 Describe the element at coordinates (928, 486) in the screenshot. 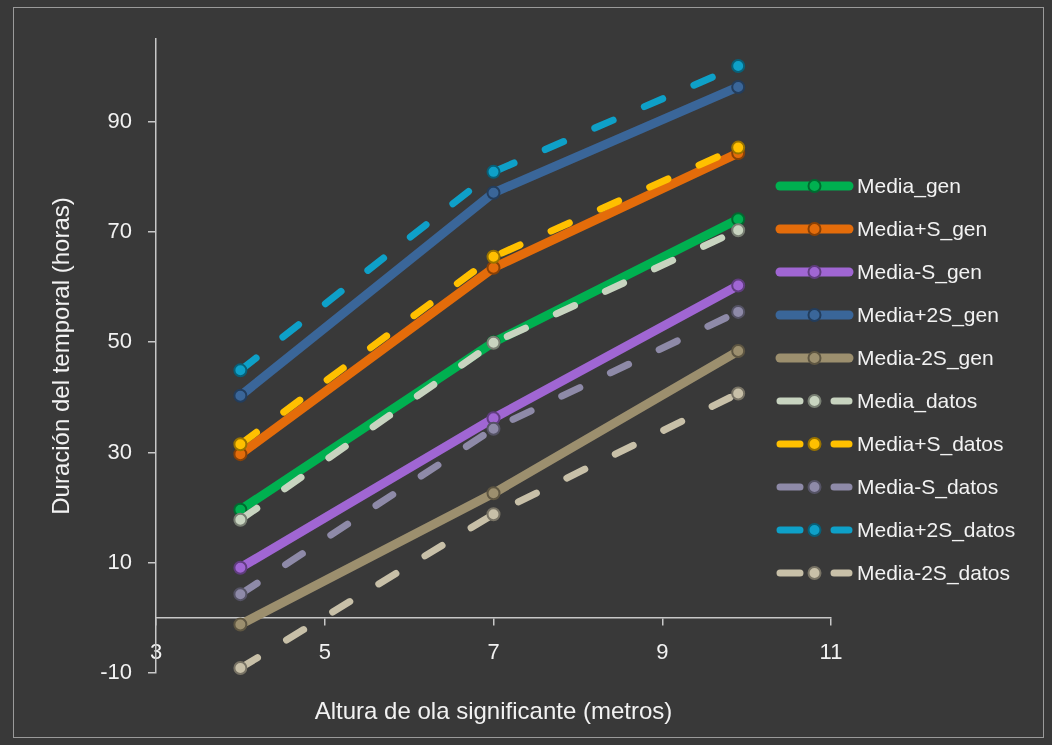

I see `legend-label: Media-S_datos` at that location.